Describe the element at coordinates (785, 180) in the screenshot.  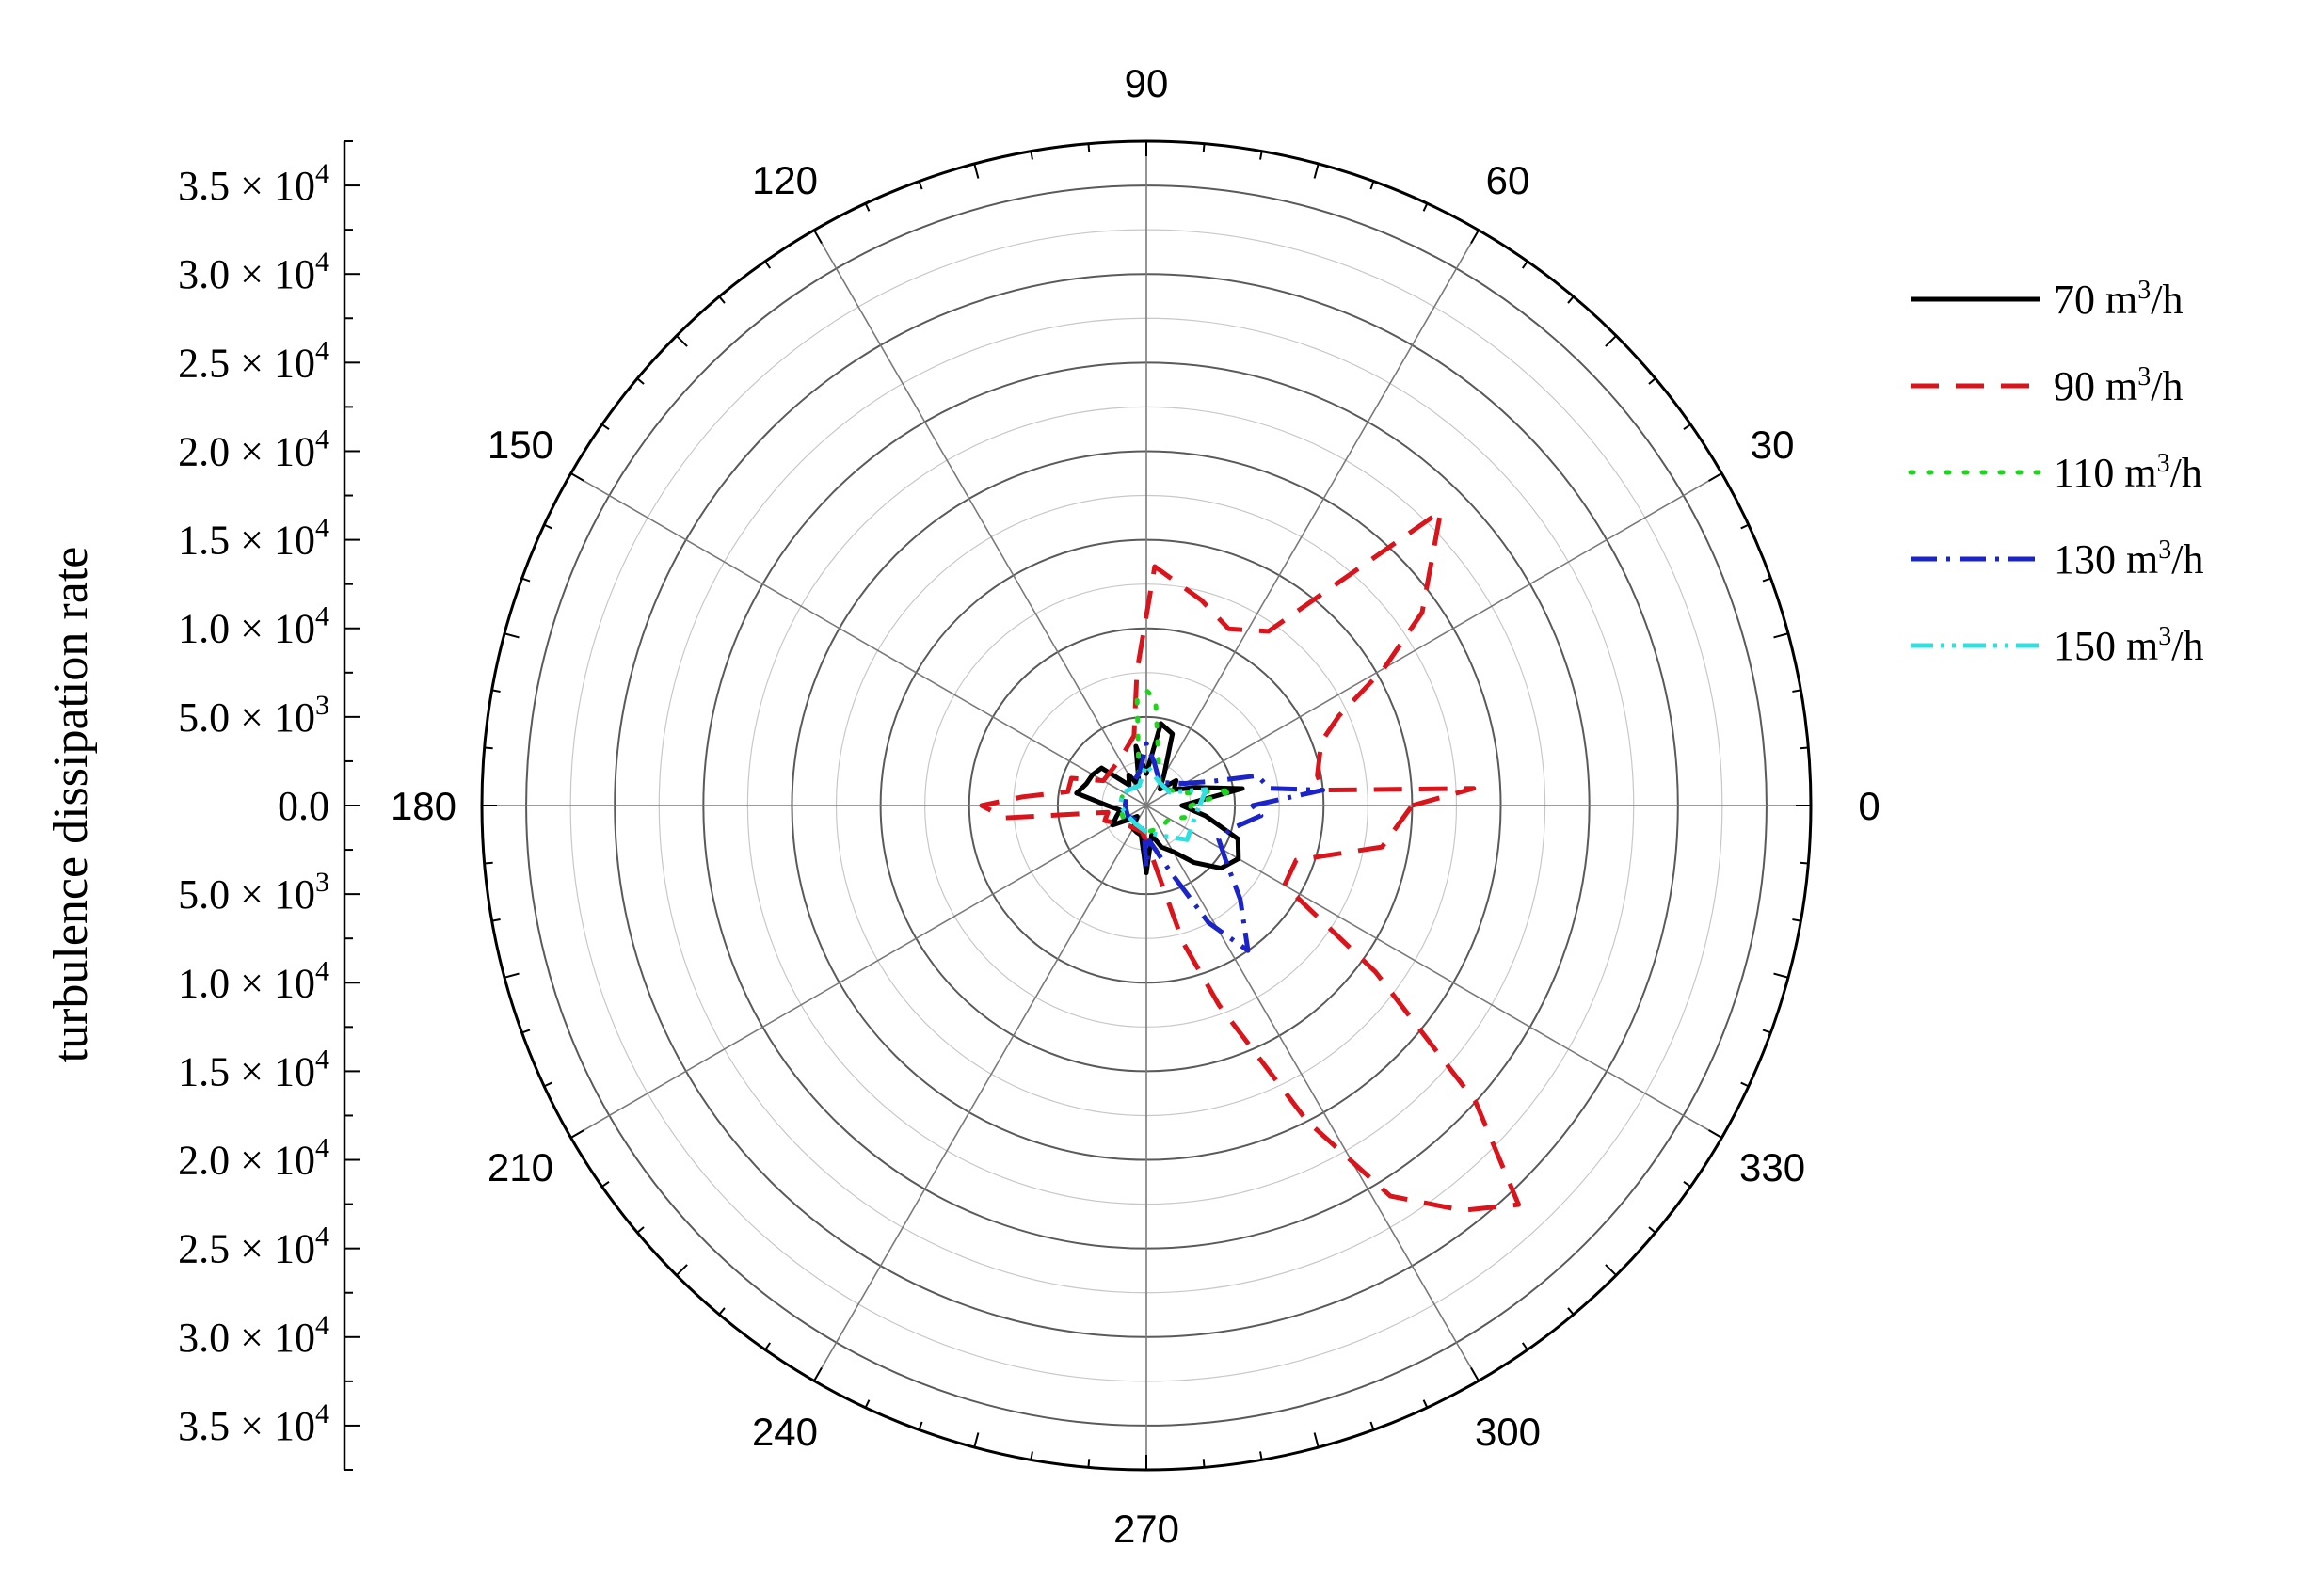
I see `angle-tick-label: 120` at that location.